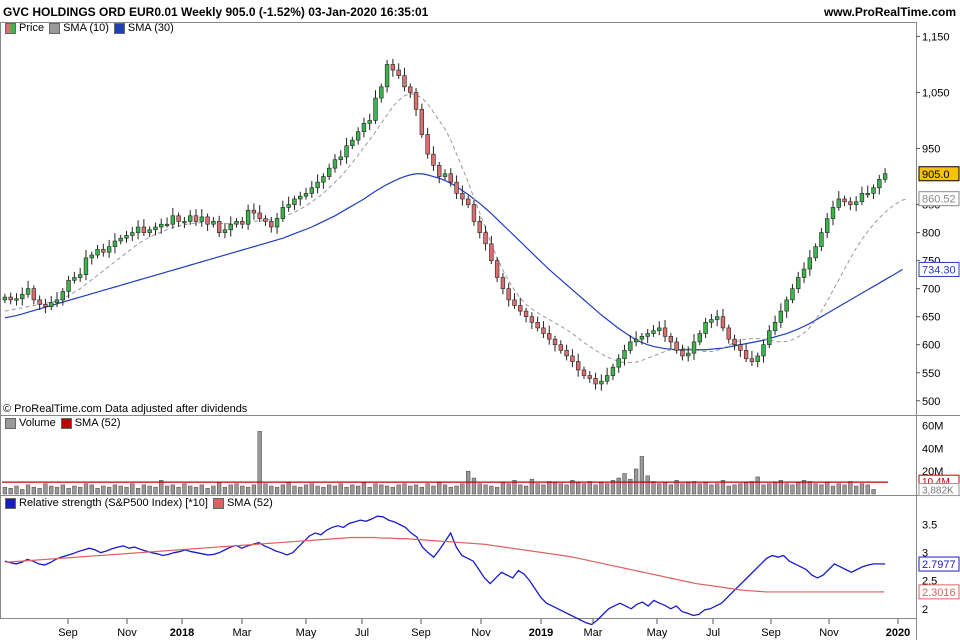  Describe the element at coordinates (37, 423) in the screenshot. I see `legend-volume-label: Volume` at that location.